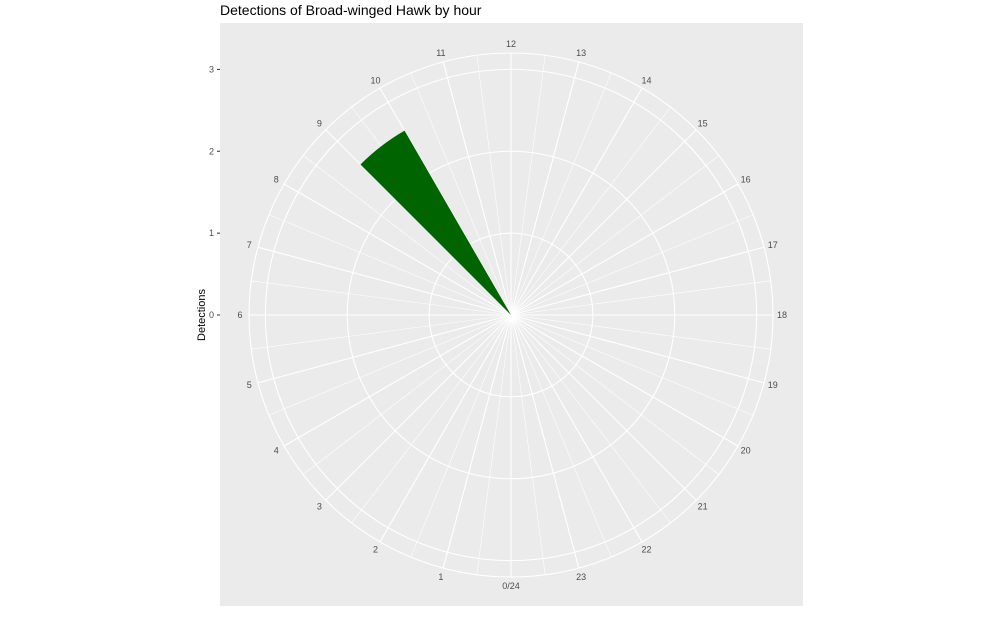 The height and width of the screenshot is (632, 1000). I want to click on y-axis-title: Detections, so click(202, 315).